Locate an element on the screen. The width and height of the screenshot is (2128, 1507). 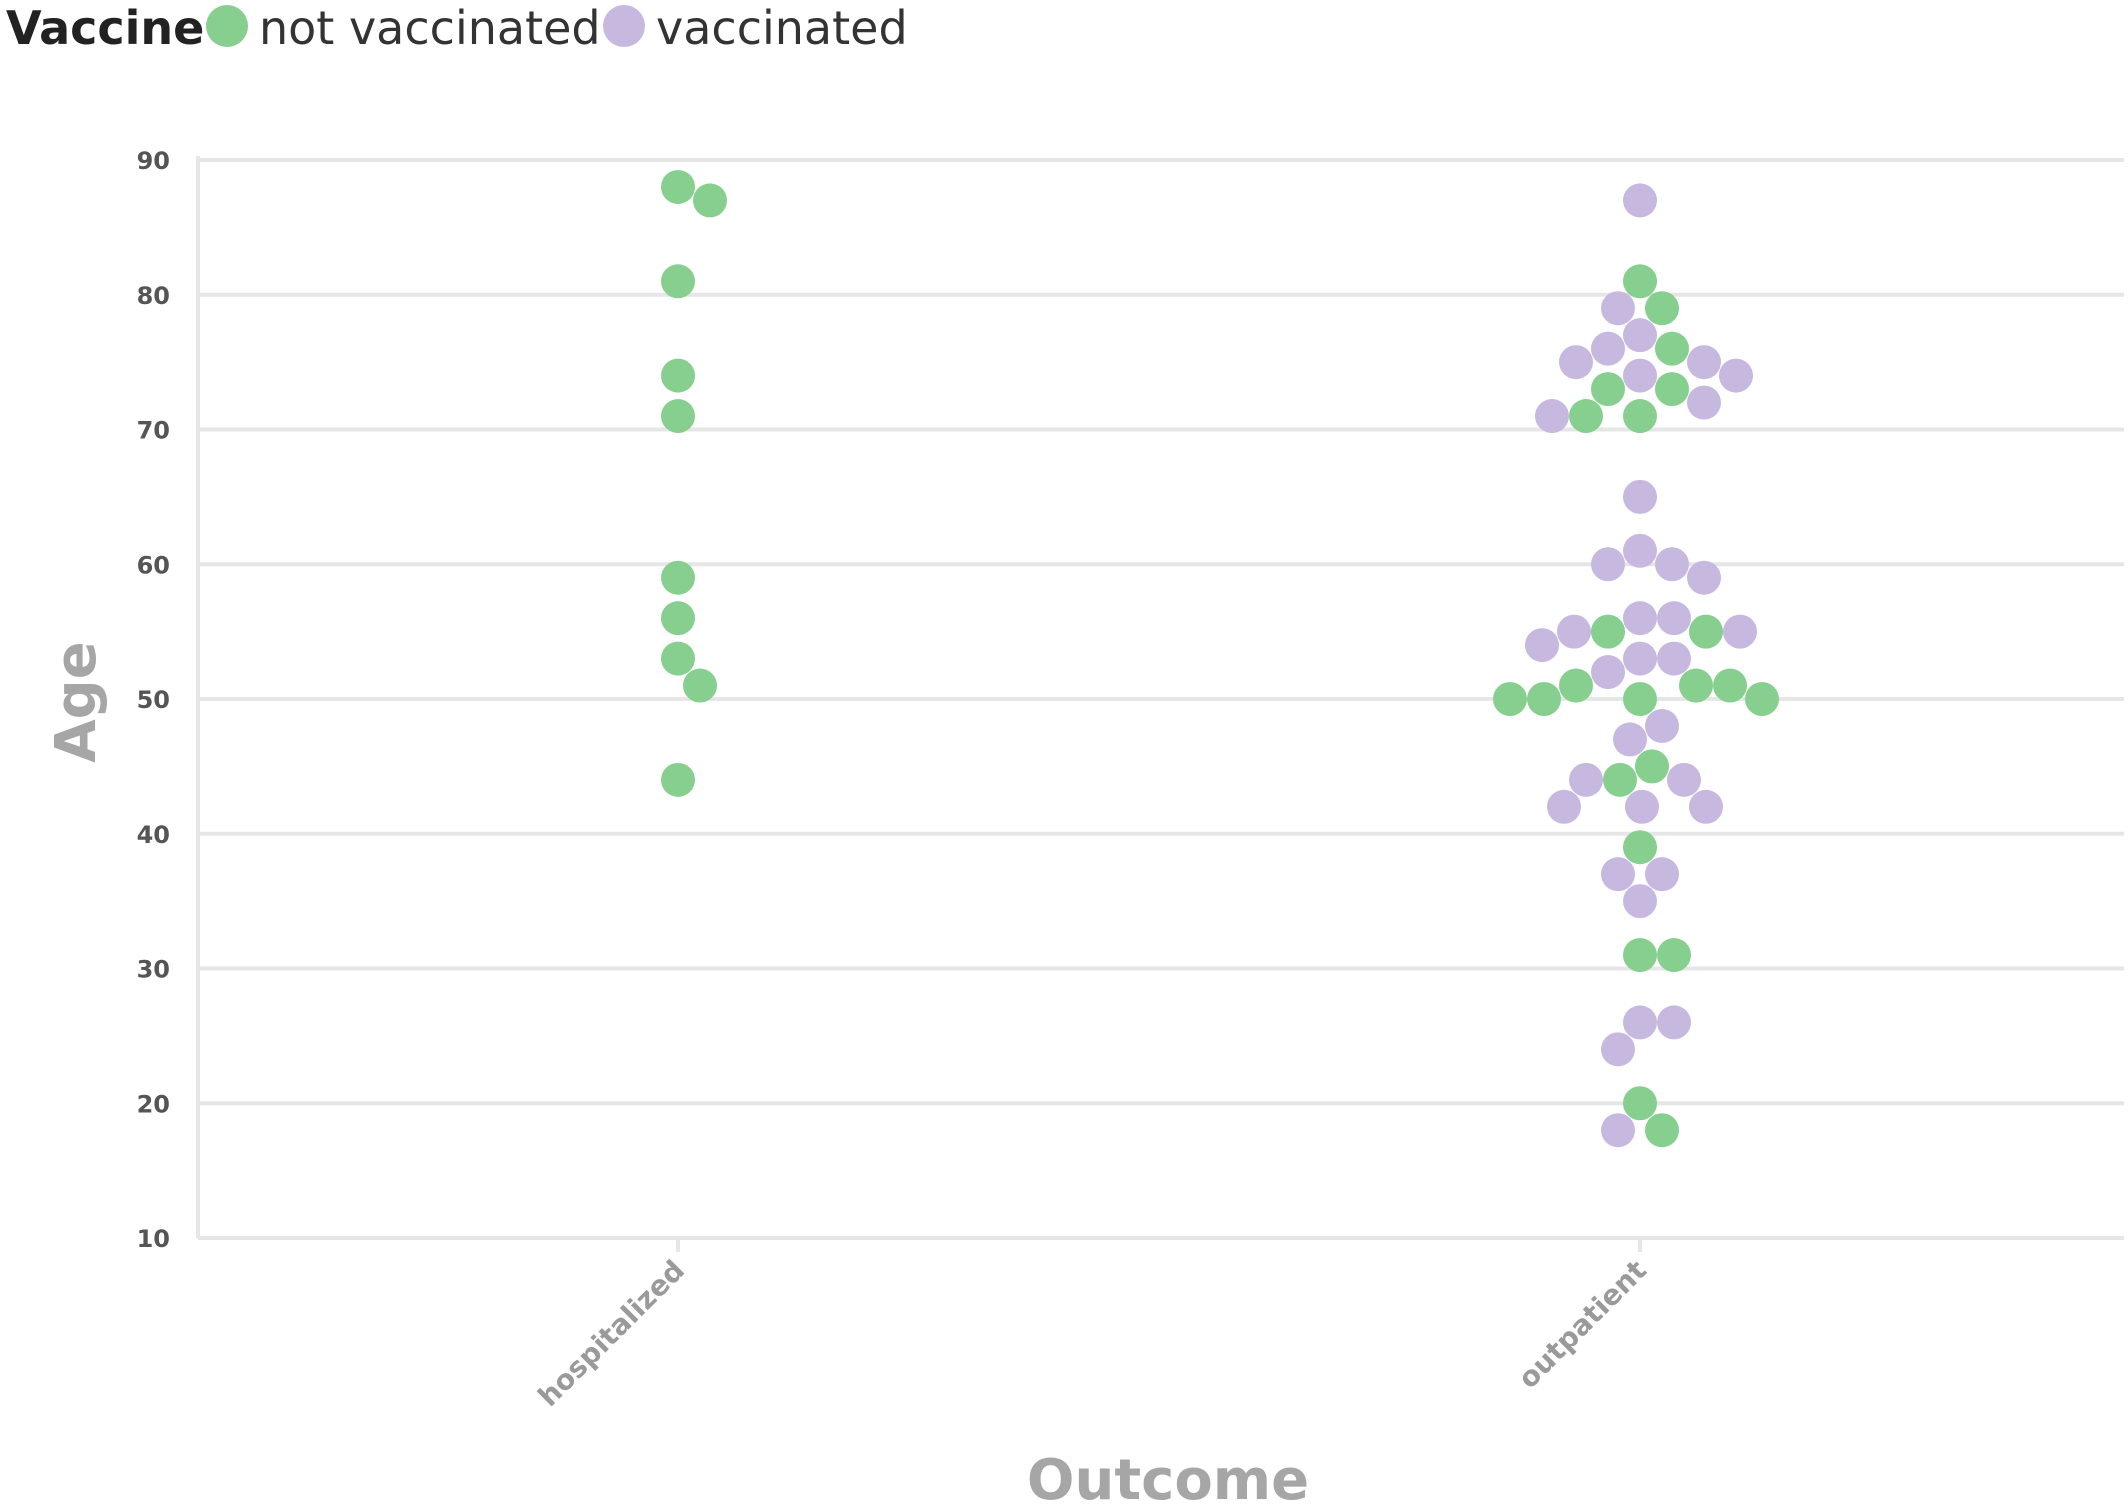
x-tick-label: hospitalized is located at coordinates (611, 1333).